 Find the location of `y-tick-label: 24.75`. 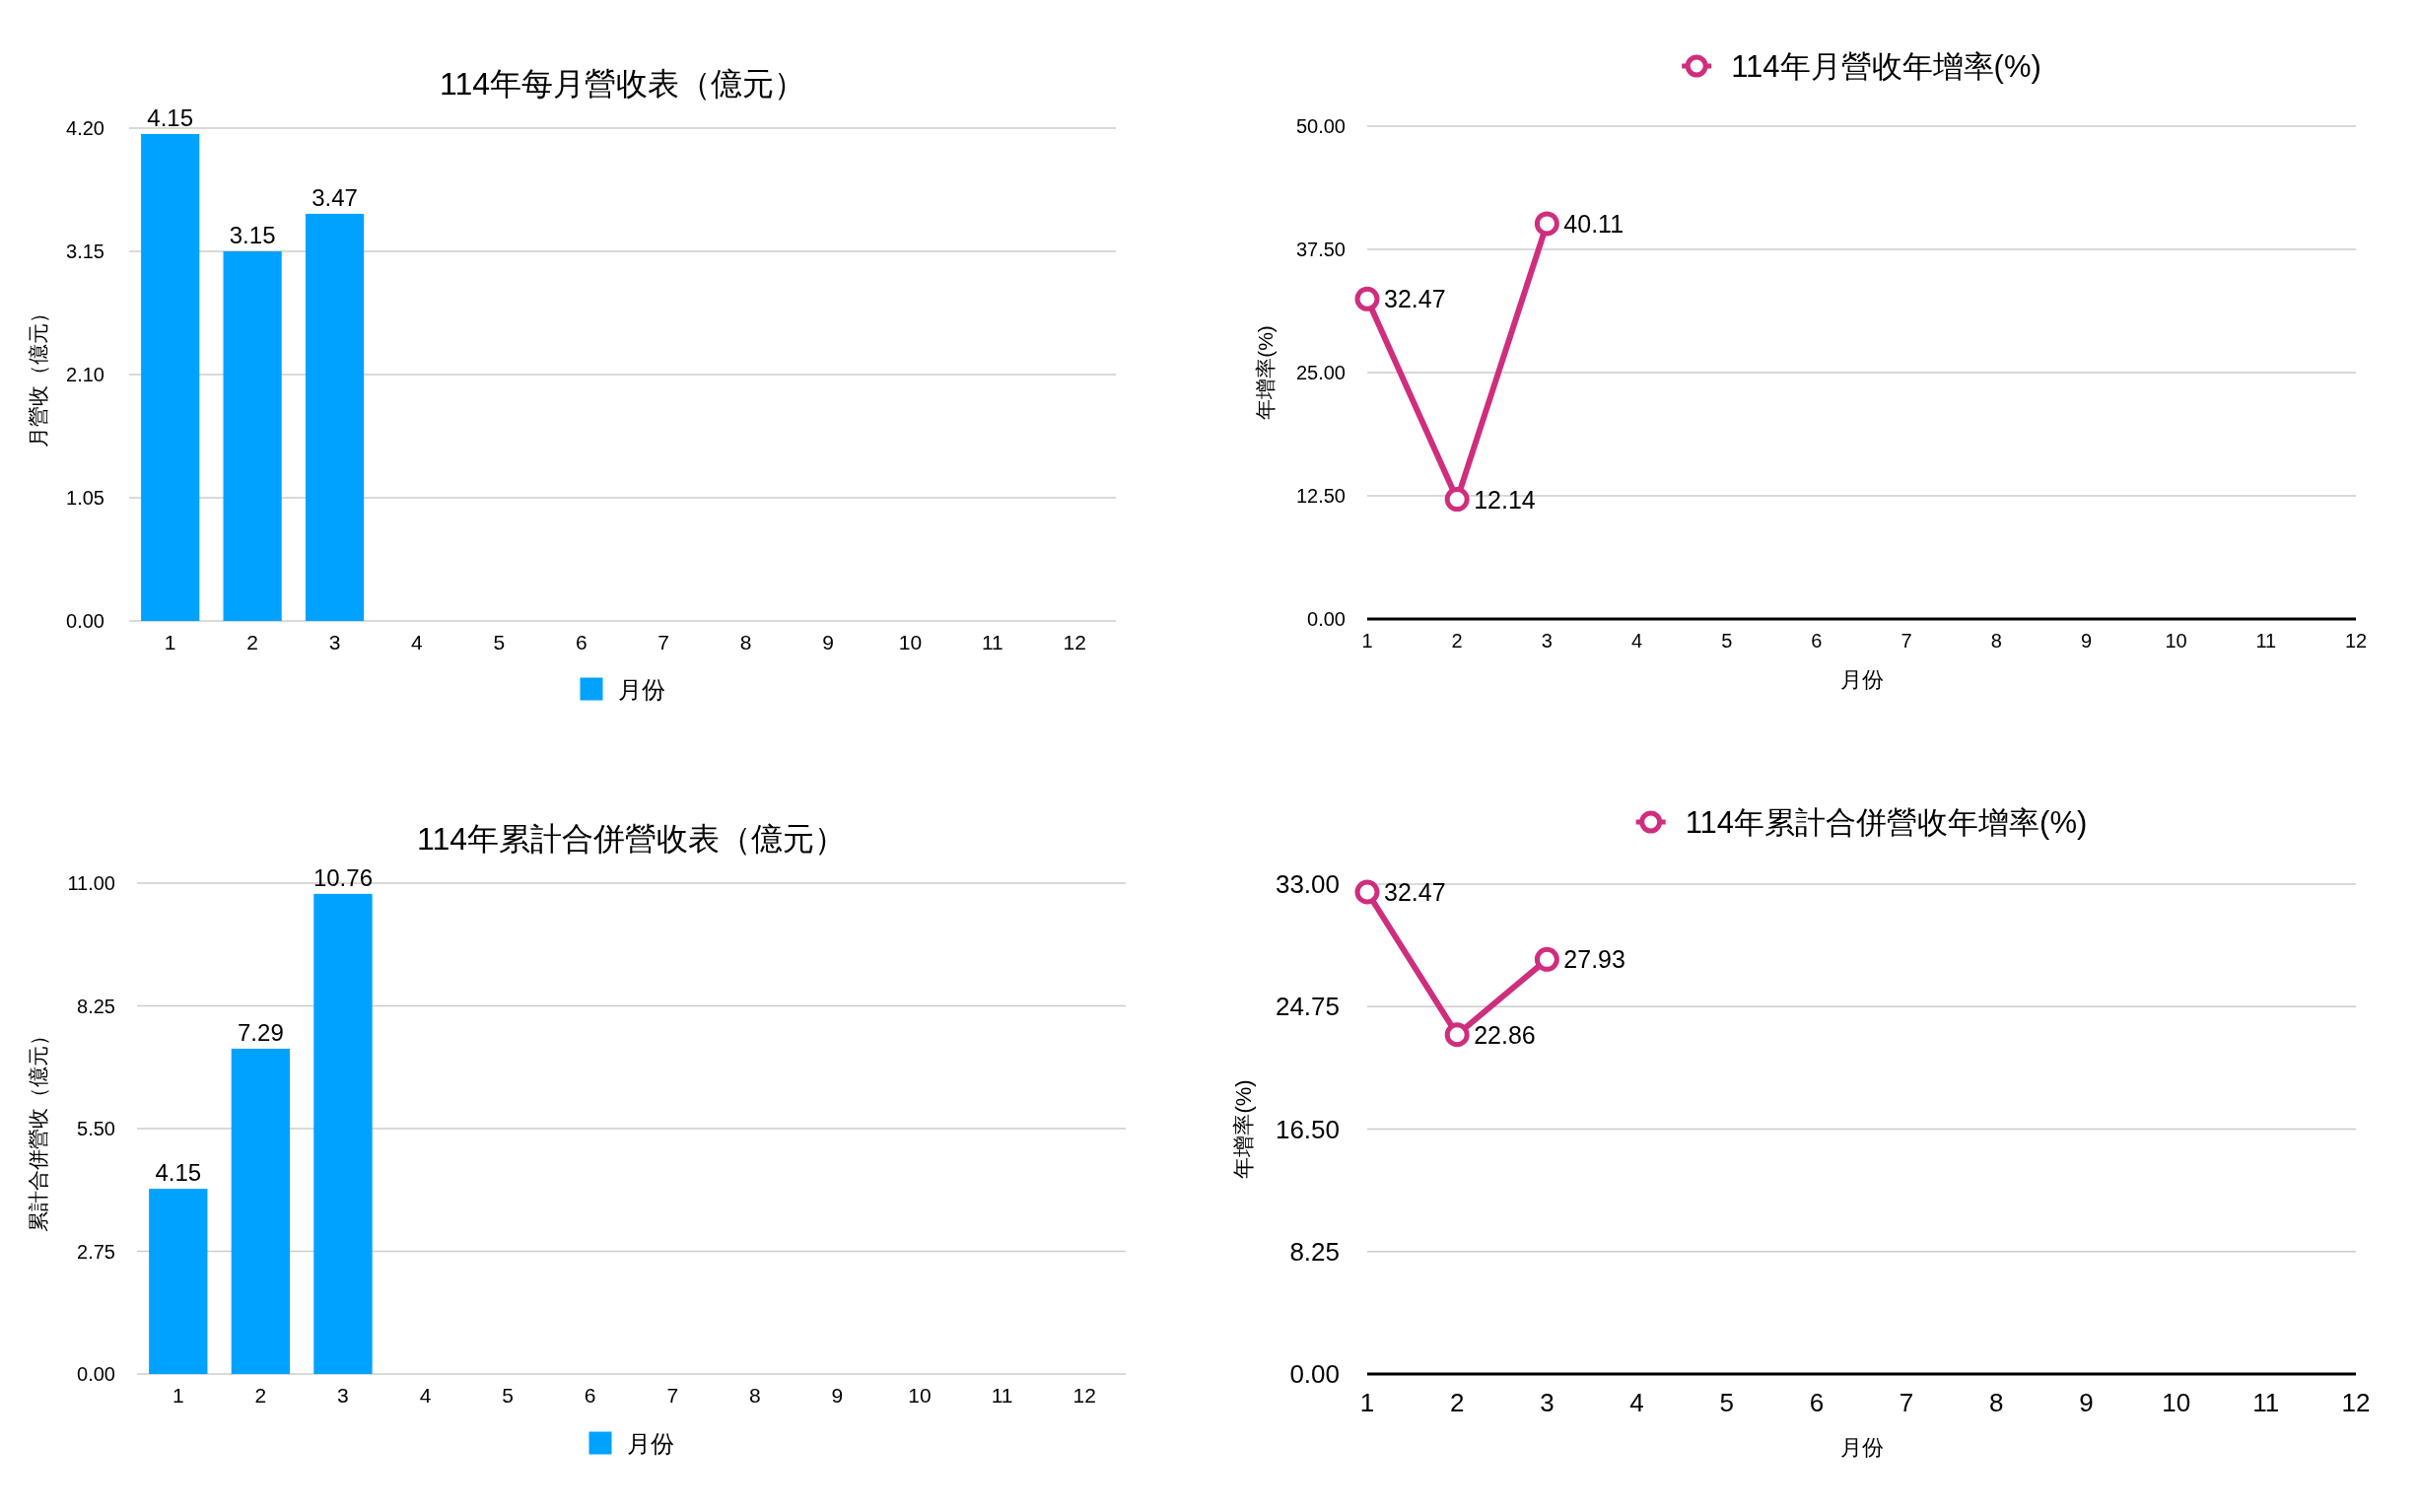

y-tick-label: 24.75 is located at coordinates (1308, 1007).